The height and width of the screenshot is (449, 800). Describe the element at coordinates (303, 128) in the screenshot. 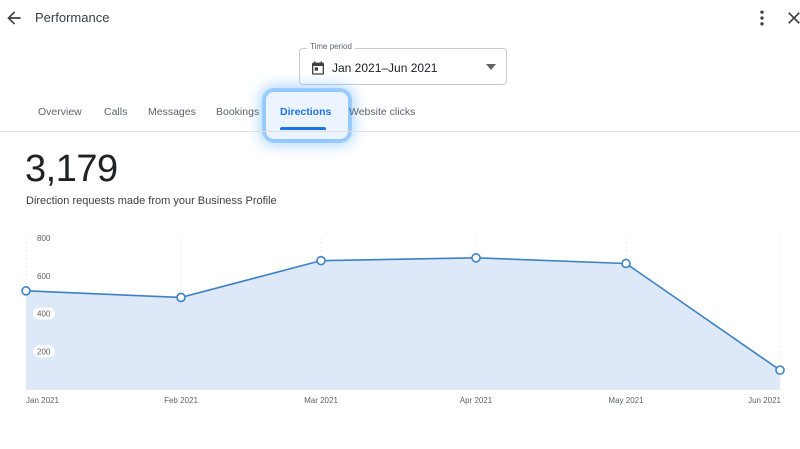

I see `active-tab-indicator` at that location.